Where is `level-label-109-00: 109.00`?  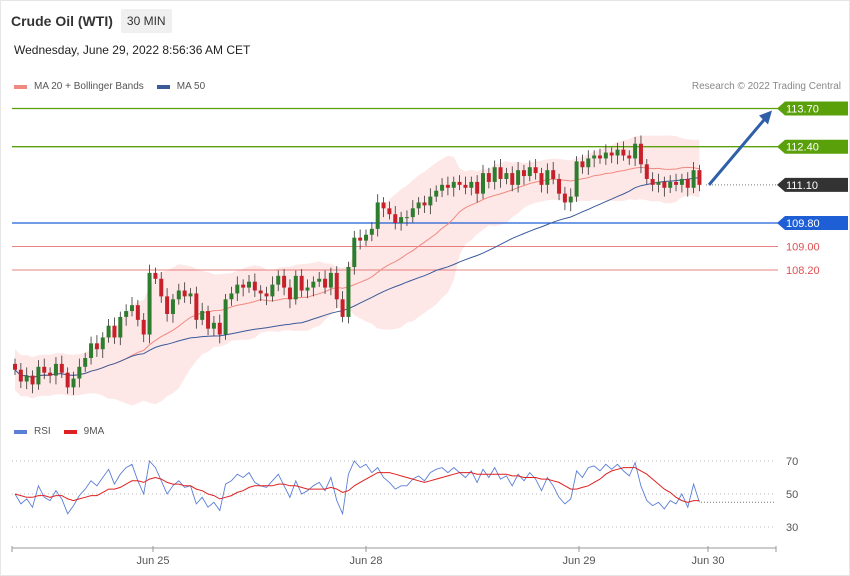 level-label-109-00: 109.00 is located at coordinates (803, 247).